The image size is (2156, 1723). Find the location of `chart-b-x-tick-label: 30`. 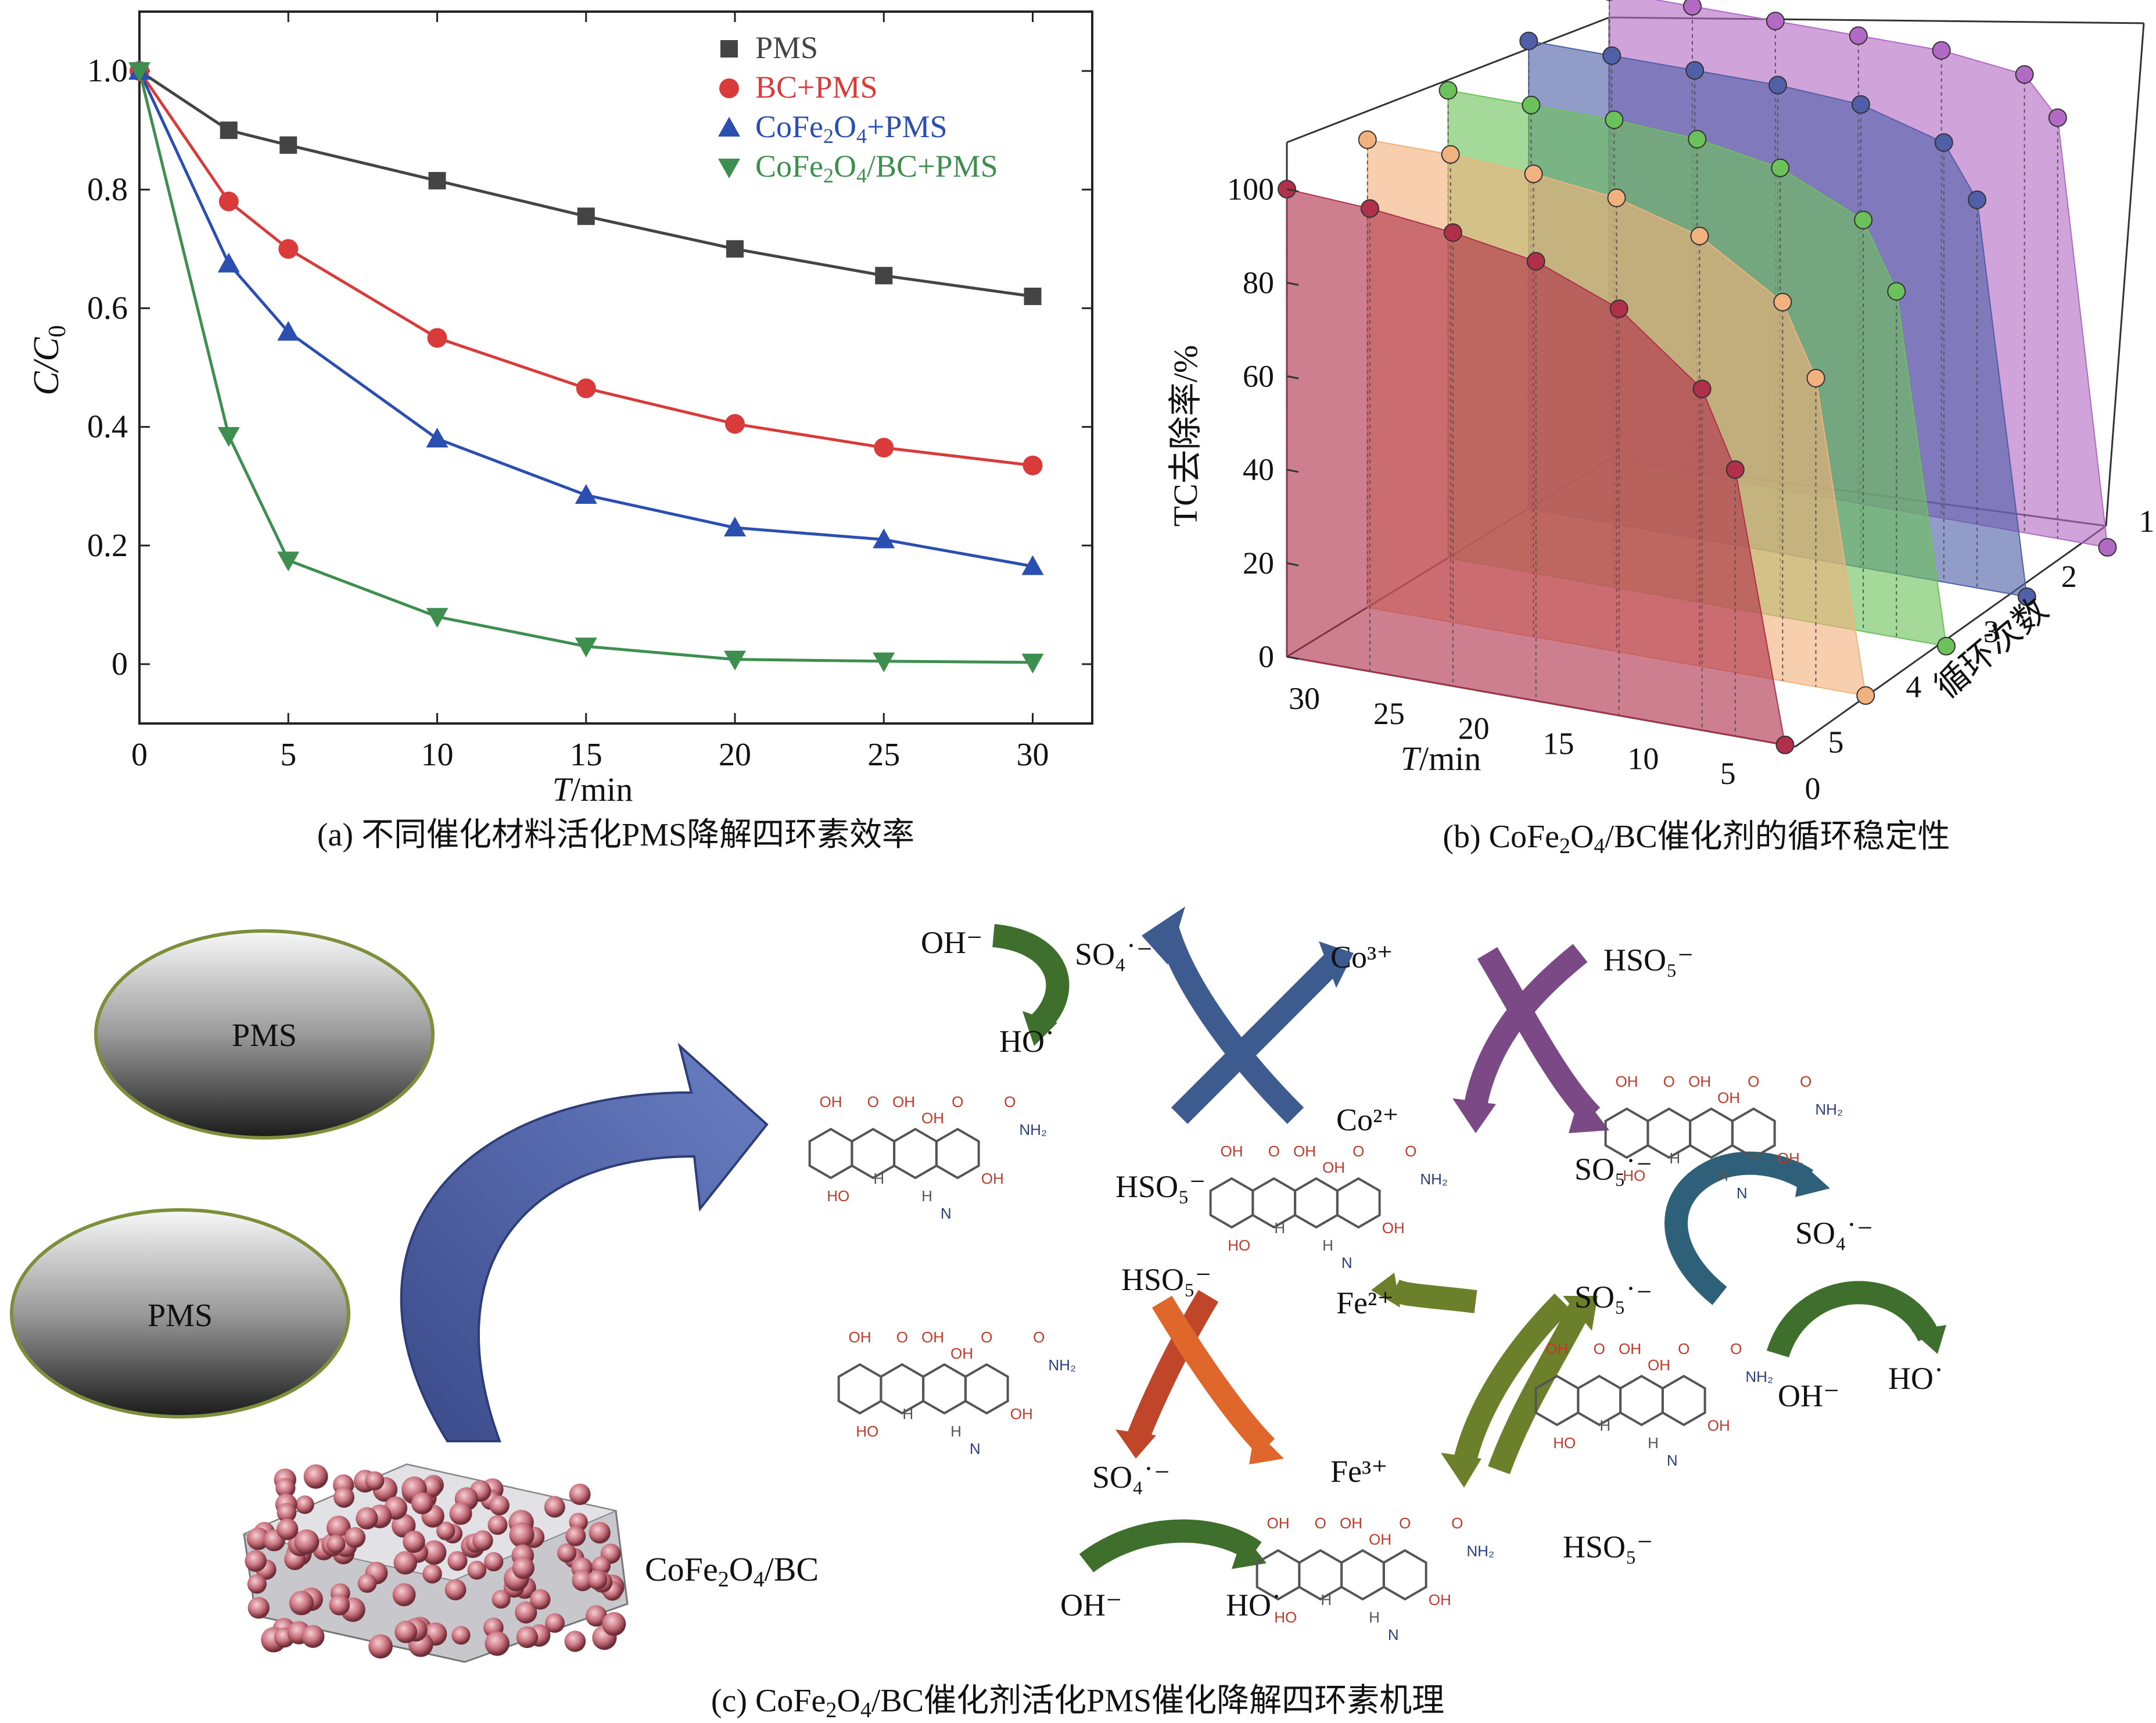

chart-b-x-tick-label: 30 is located at coordinates (1305, 698).